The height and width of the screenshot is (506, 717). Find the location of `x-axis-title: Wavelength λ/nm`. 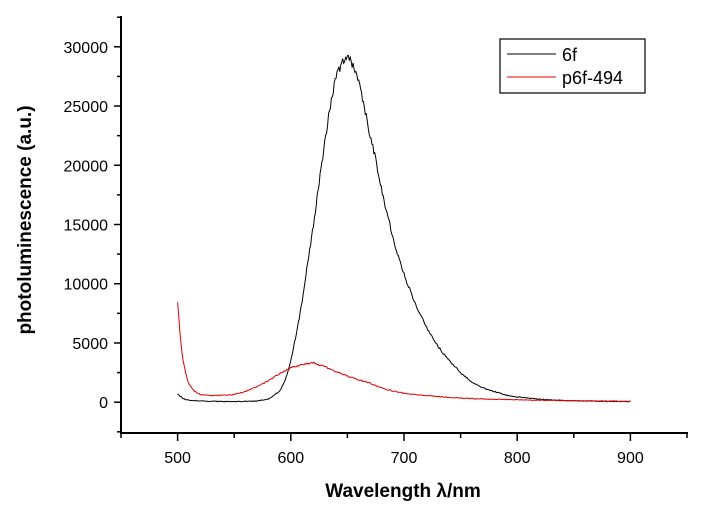

x-axis-title: Wavelength λ/nm is located at coordinates (403, 491).